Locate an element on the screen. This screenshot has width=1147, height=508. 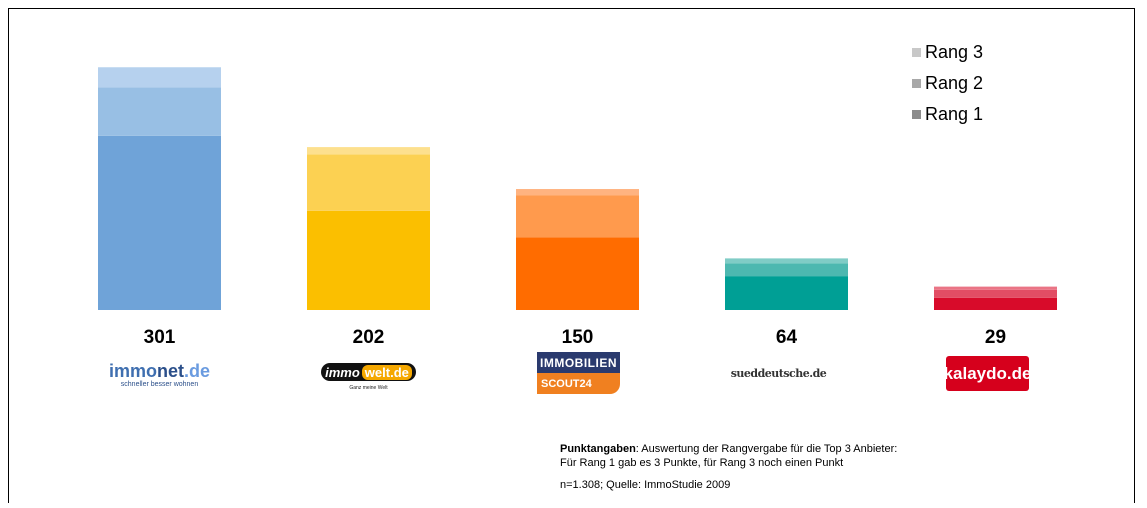
bar-3-rang3 is located at coordinates (577, 192).